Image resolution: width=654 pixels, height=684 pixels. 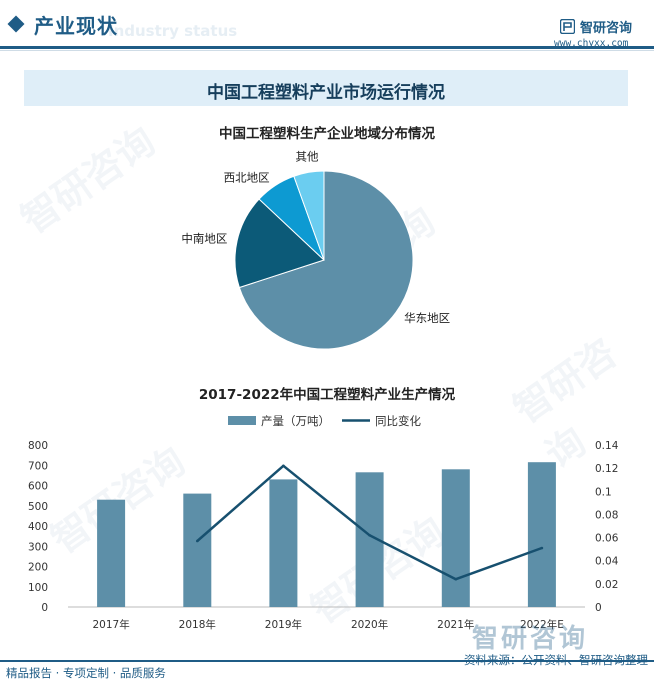 What do you see at coordinates (38, 487) in the screenshot?
I see `y-left-tick-label: 600` at bounding box center [38, 487].